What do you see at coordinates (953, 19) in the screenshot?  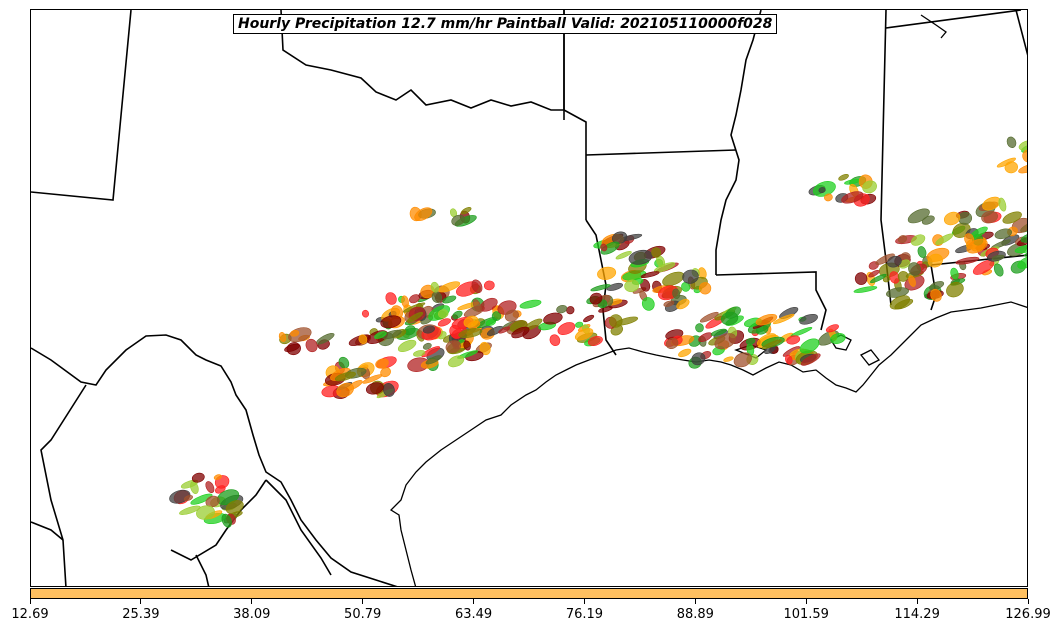 I see `border-tn-north` at bounding box center [953, 19].